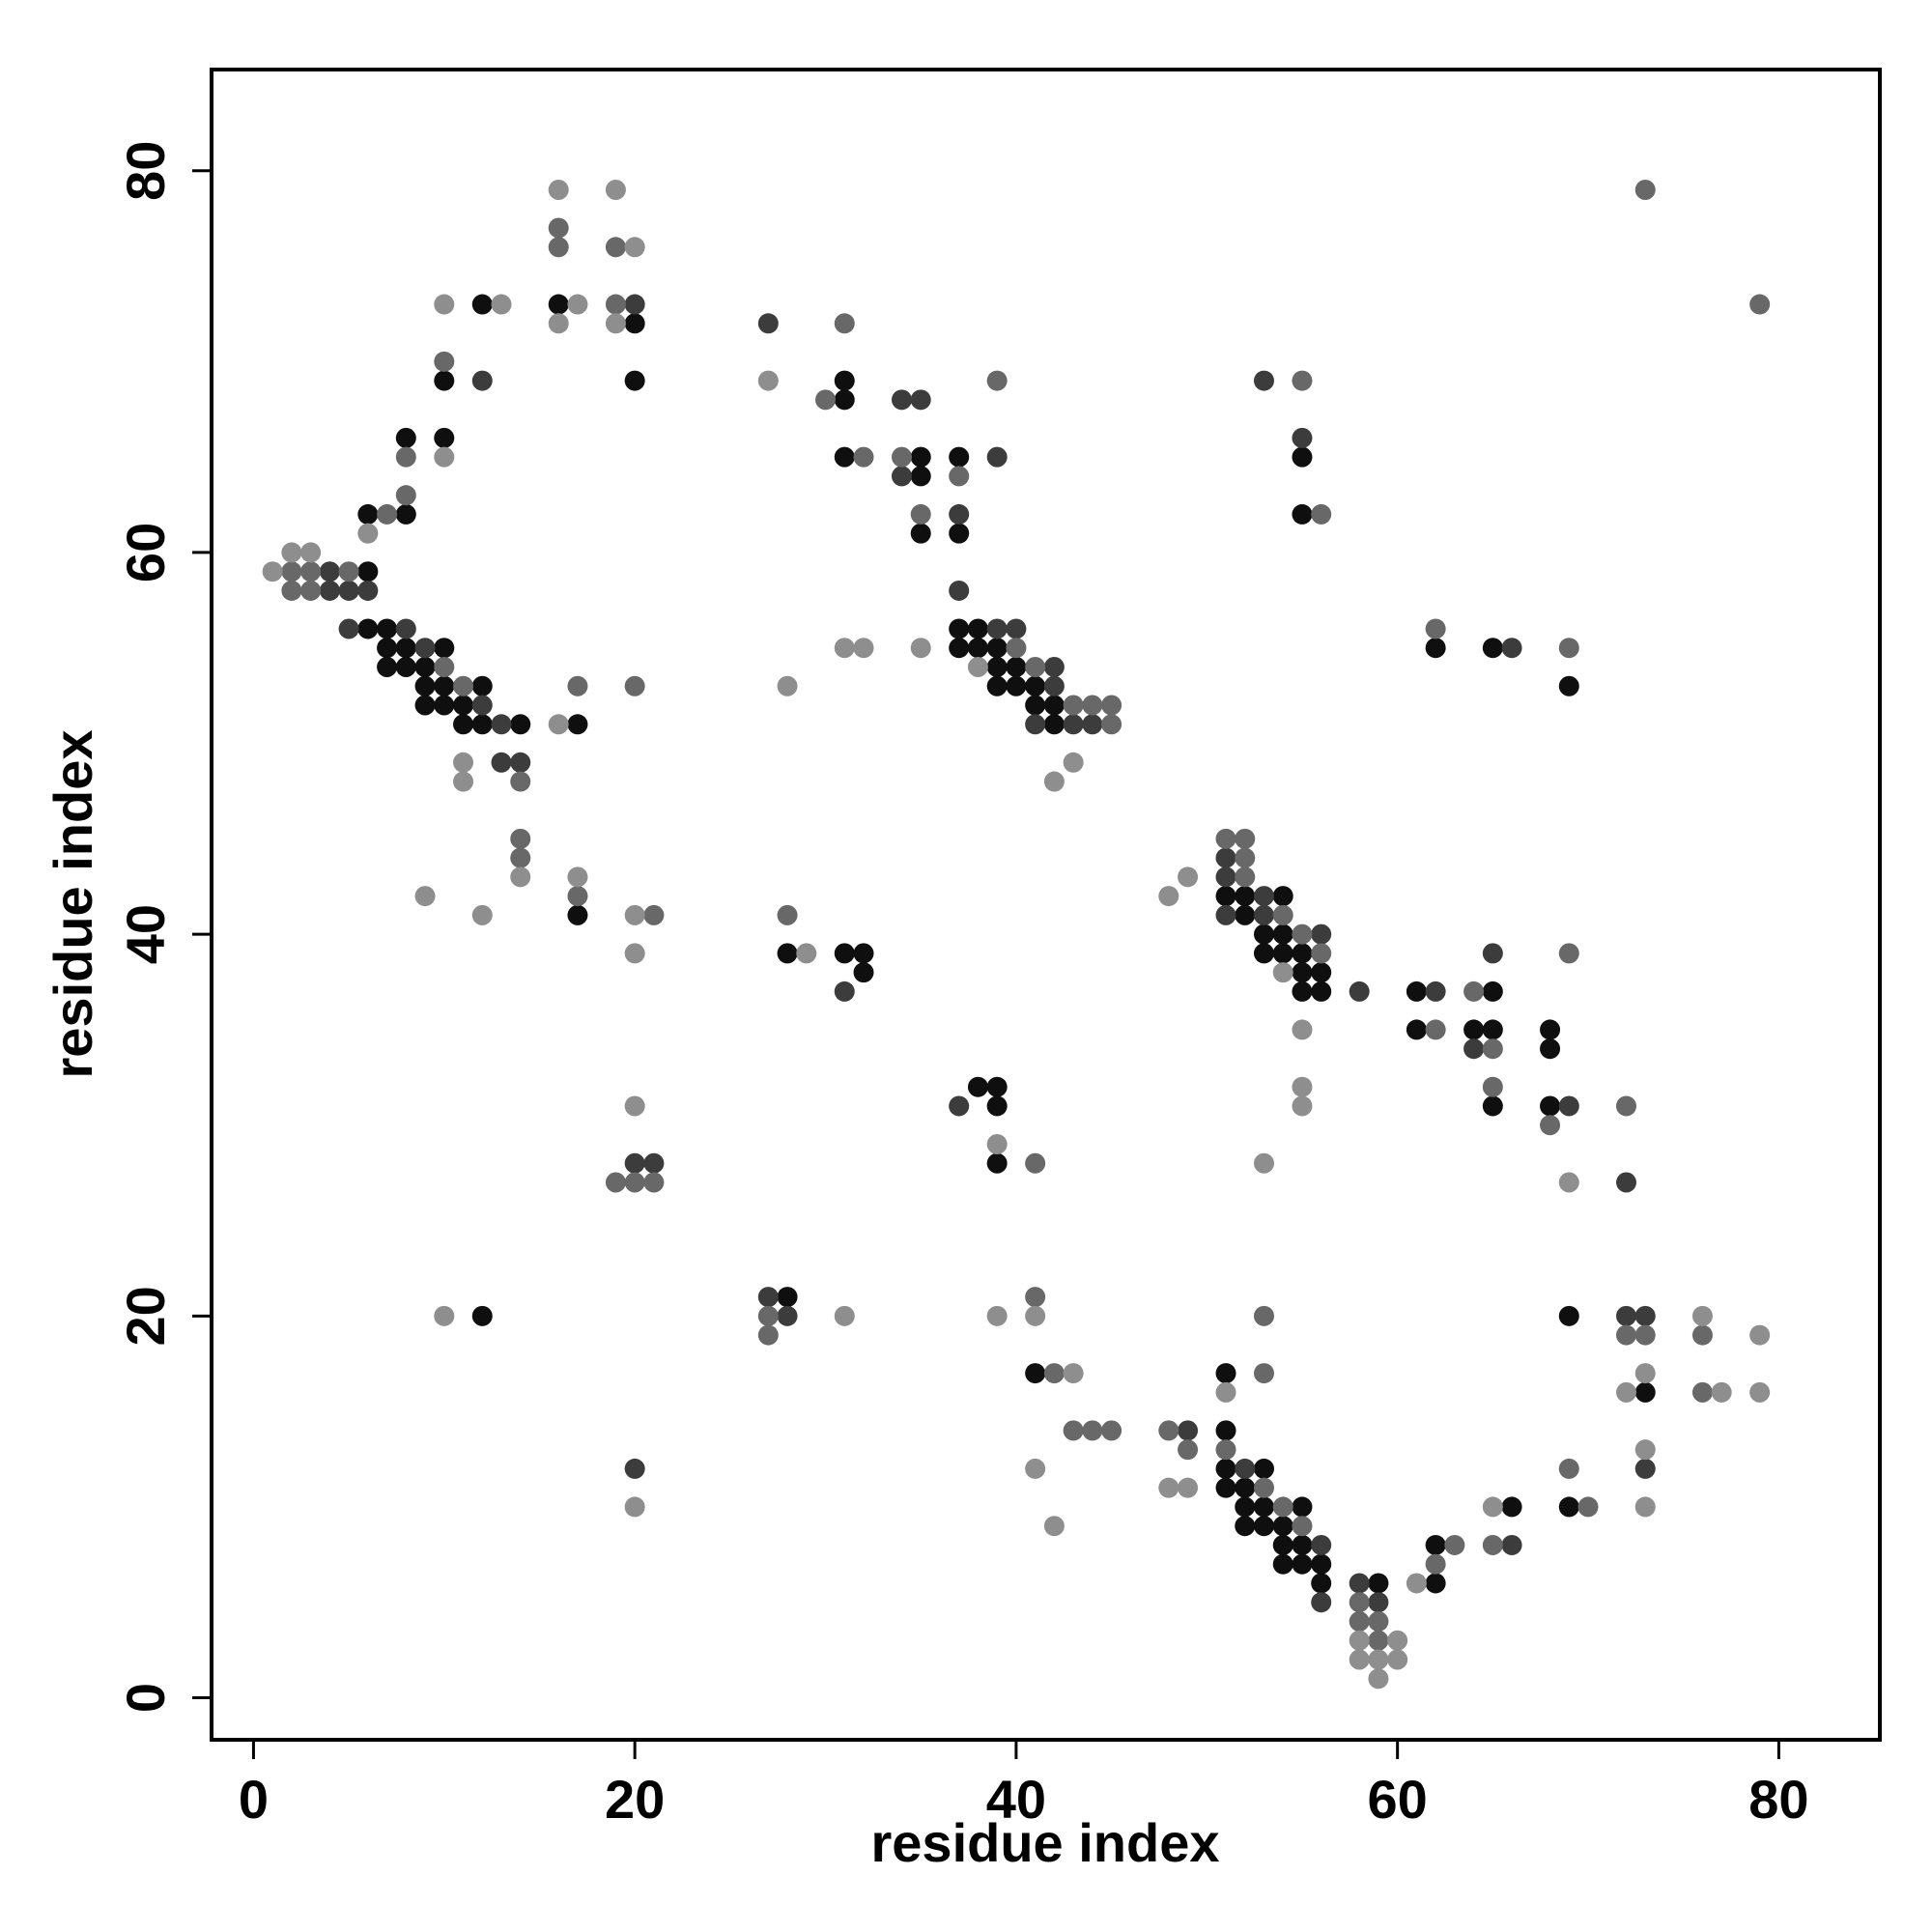 This screenshot has width=1932, height=1932. What do you see at coordinates (254, 1799) in the screenshot?
I see `x-tick-label: 0` at bounding box center [254, 1799].